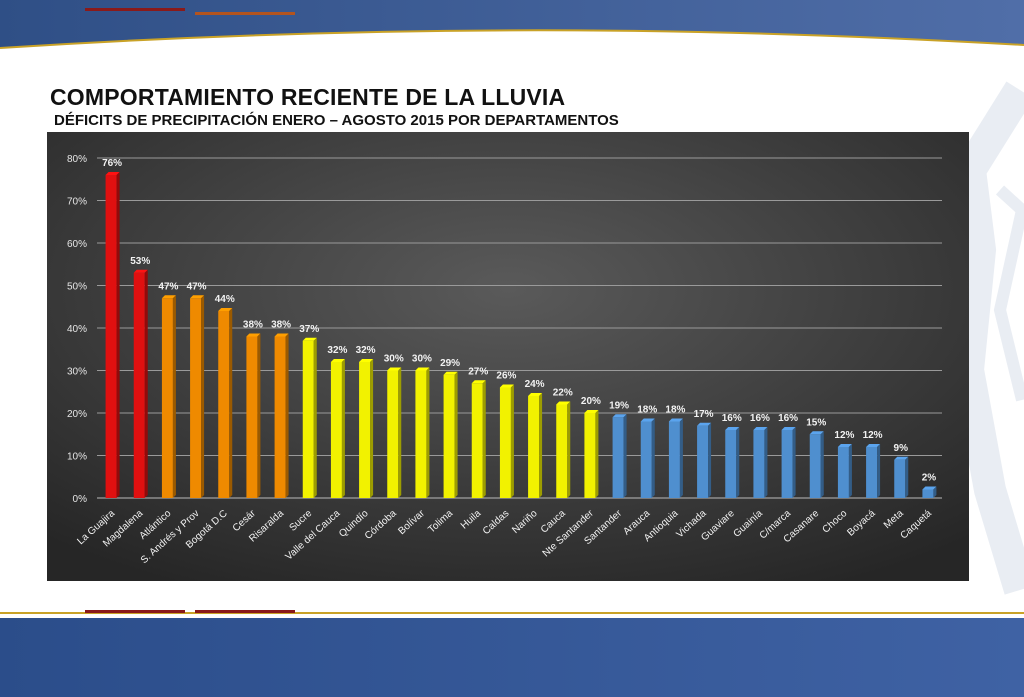 Image resolution: width=1024 pixels, height=697 pixels. What do you see at coordinates (675, 410) in the screenshot?
I see `data-label: 18%` at bounding box center [675, 410].